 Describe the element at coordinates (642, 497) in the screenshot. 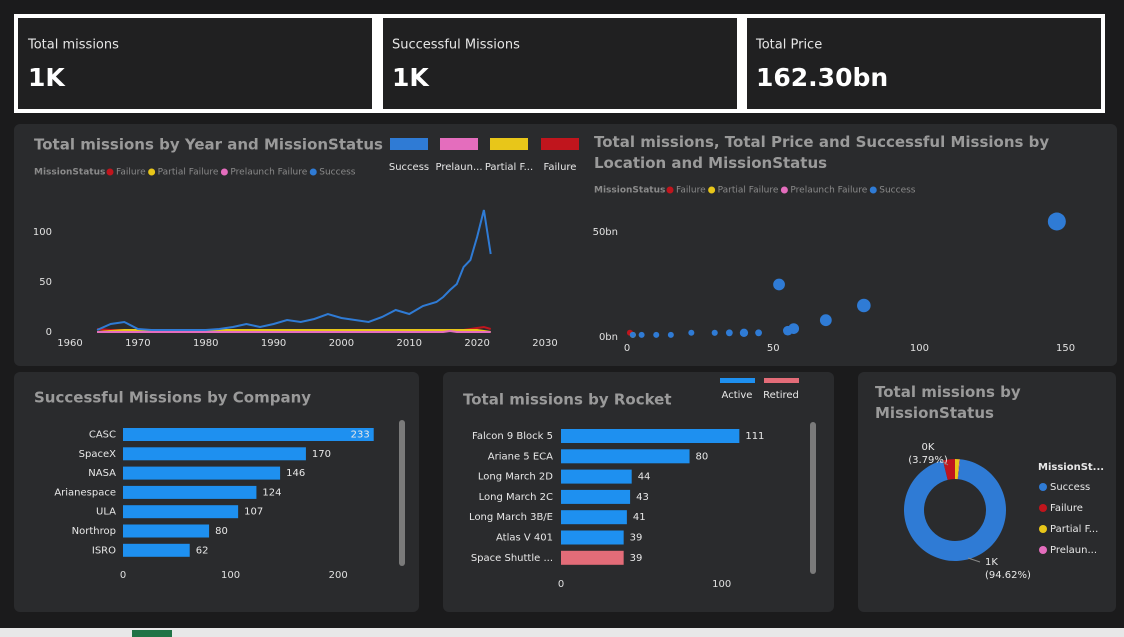

I see `data-label: 43` at that location.